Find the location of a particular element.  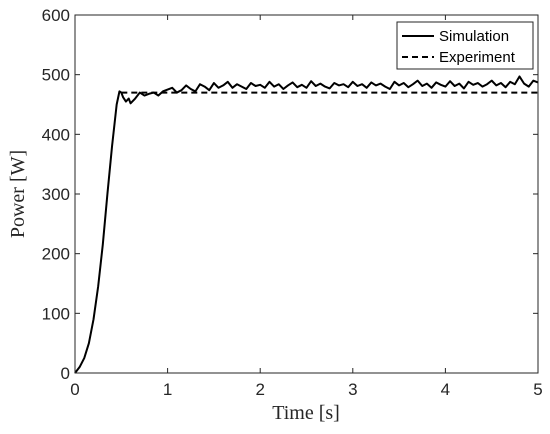

x-tick-label: 1 is located at coordinates (167, 389).